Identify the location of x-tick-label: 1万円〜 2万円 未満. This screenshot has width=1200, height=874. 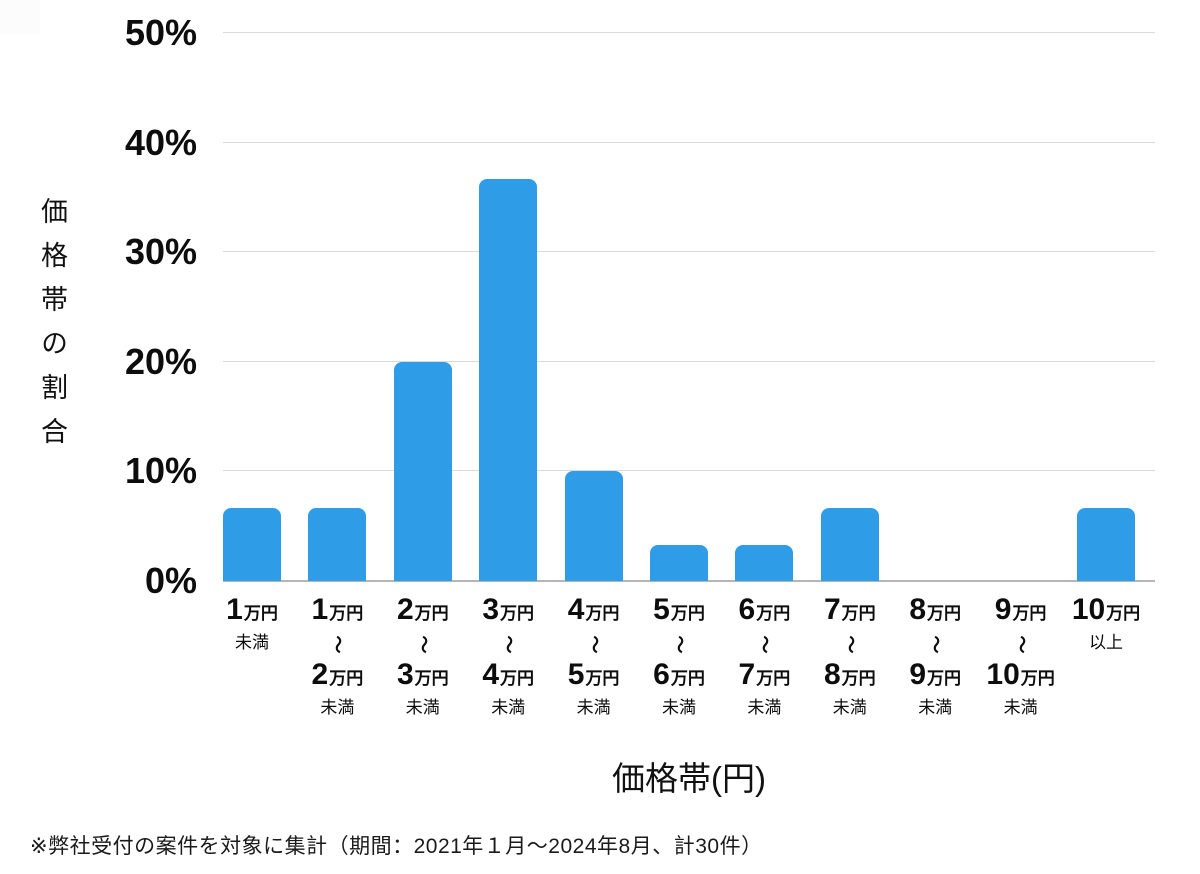
(337, 655).